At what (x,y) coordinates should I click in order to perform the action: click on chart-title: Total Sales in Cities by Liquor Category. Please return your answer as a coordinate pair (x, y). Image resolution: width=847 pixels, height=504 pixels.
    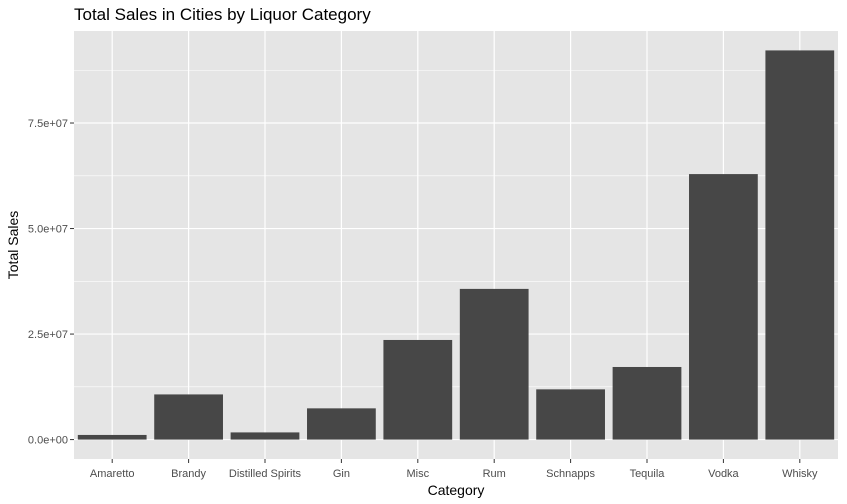
    Looking at the image, I should click on (222, 14).